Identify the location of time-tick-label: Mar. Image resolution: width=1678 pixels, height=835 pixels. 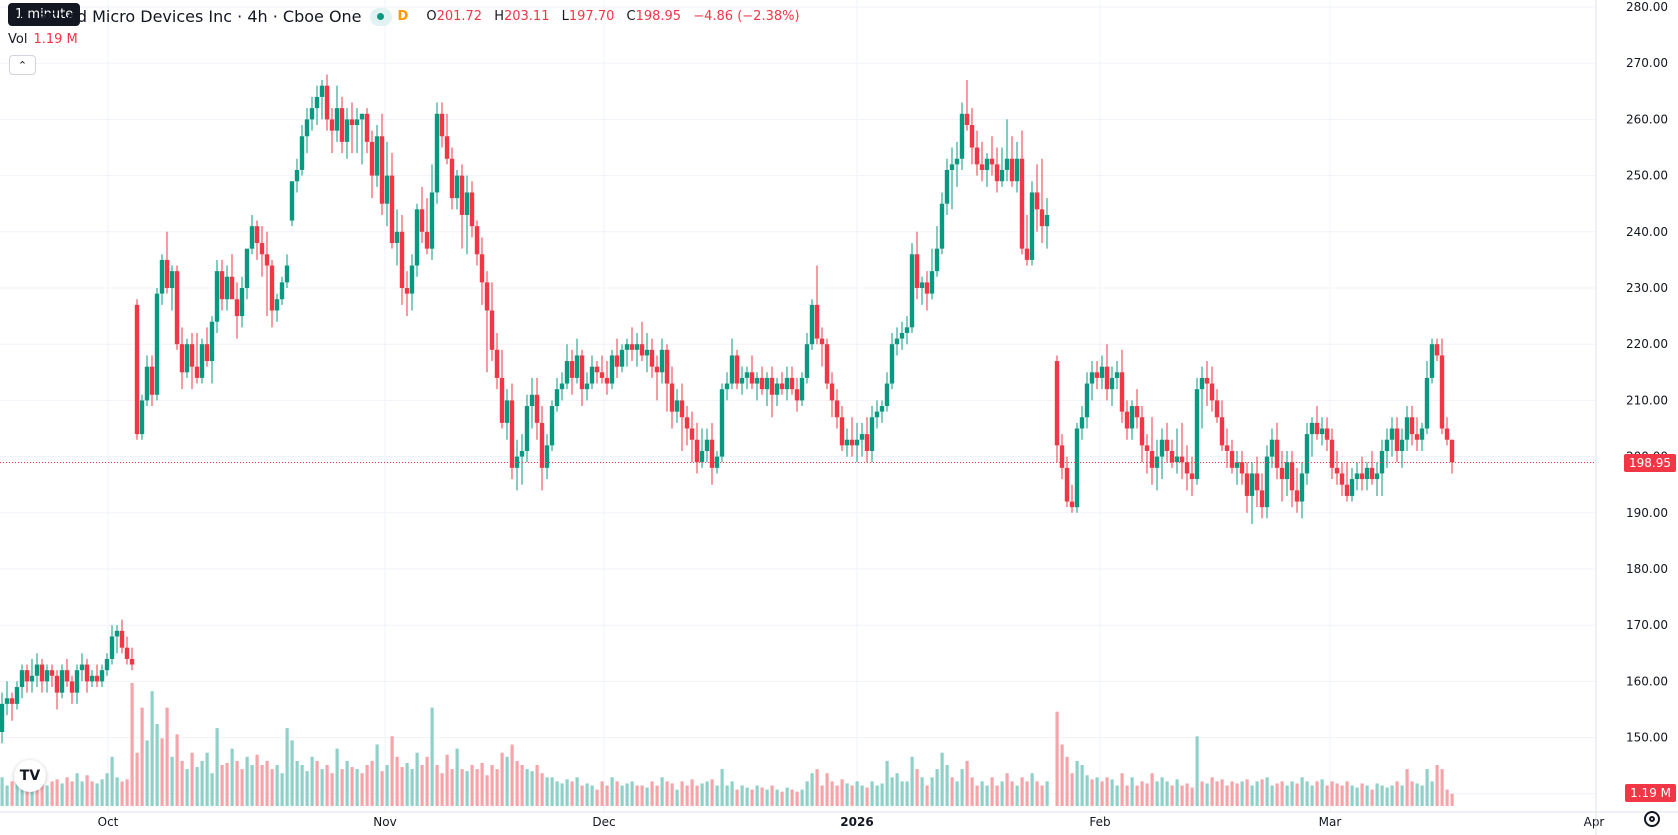
(1330, 822).